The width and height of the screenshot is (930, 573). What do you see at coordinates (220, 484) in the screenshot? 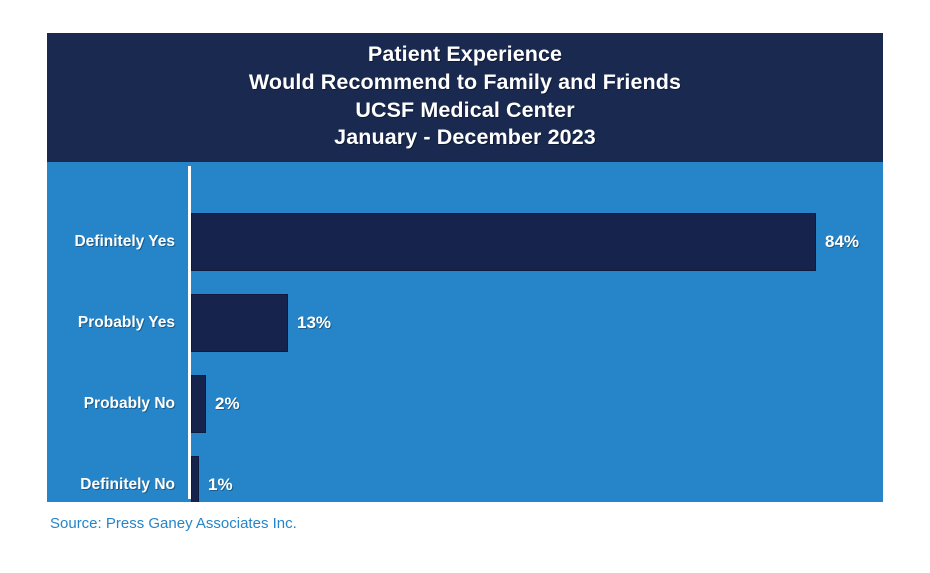
I see `bar-value-definitely-no: 1%` at bounding box center [220, 484].